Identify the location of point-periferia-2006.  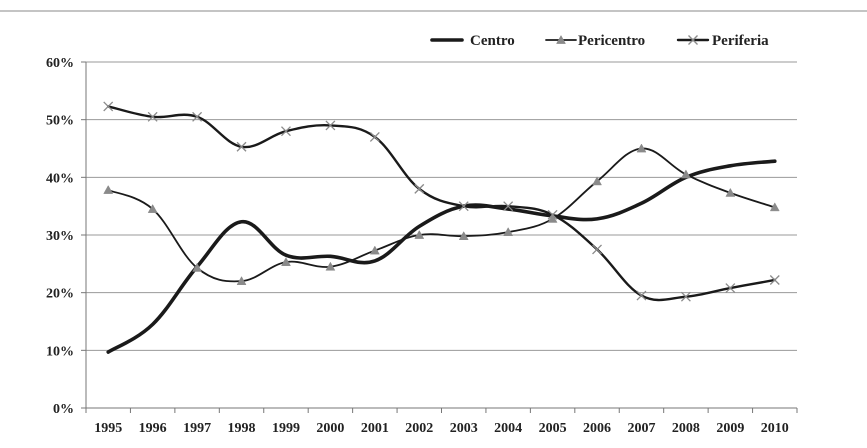
(597, 249).